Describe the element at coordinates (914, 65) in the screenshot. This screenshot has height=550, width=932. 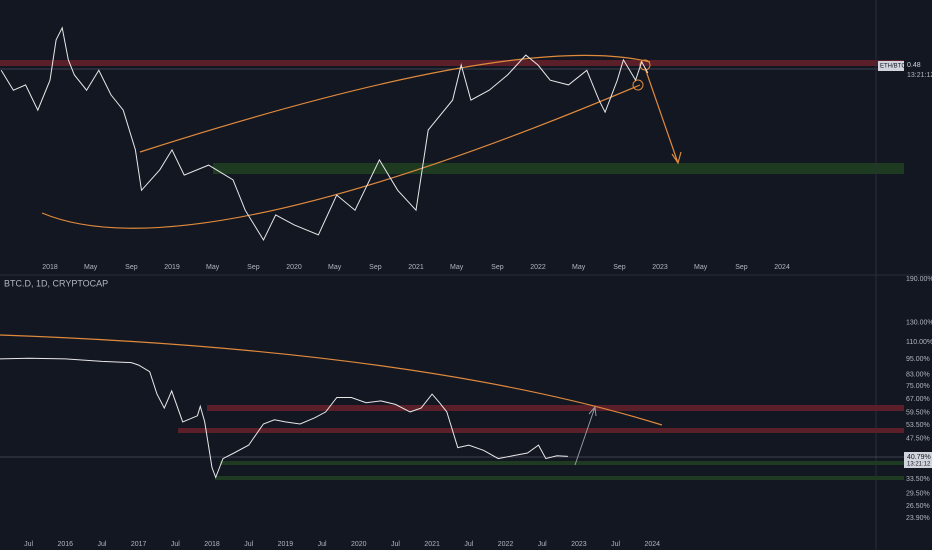
I see `last-price: 0.48` at that location.